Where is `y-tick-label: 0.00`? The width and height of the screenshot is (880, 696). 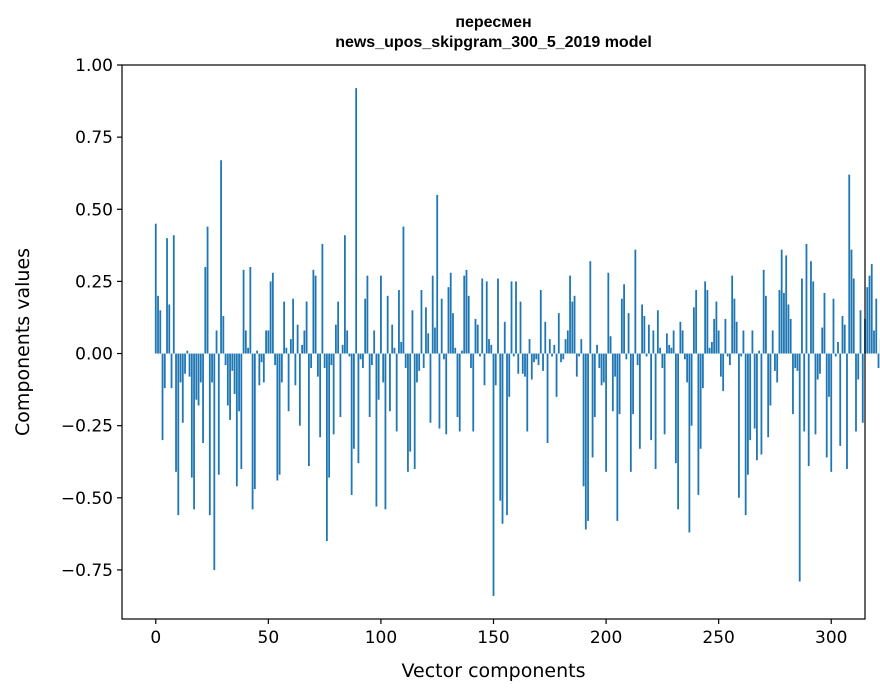
y-tick-label: 0.00 is located at coordinates (94, 355).